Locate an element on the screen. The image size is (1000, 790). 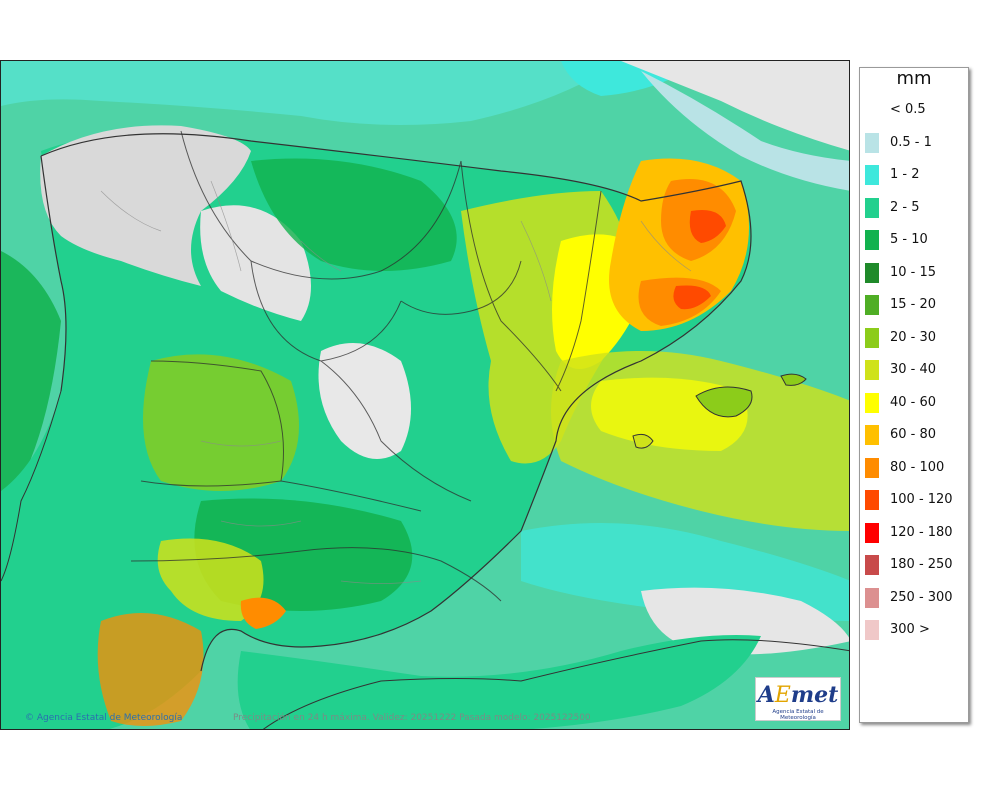
legend-row: 0.5 - 1 is located at coordinates (914, 143).